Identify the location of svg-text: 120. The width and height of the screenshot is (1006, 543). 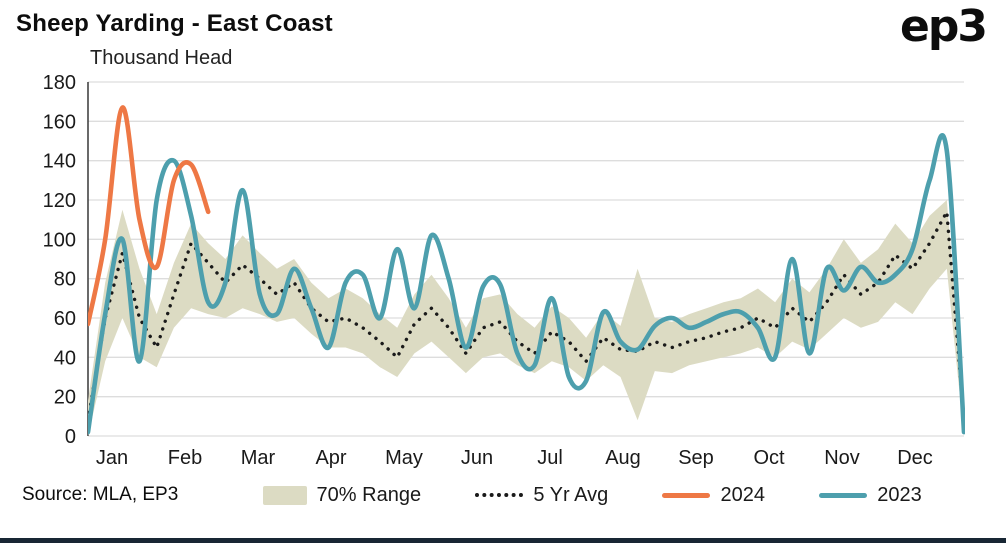
(59, 201).